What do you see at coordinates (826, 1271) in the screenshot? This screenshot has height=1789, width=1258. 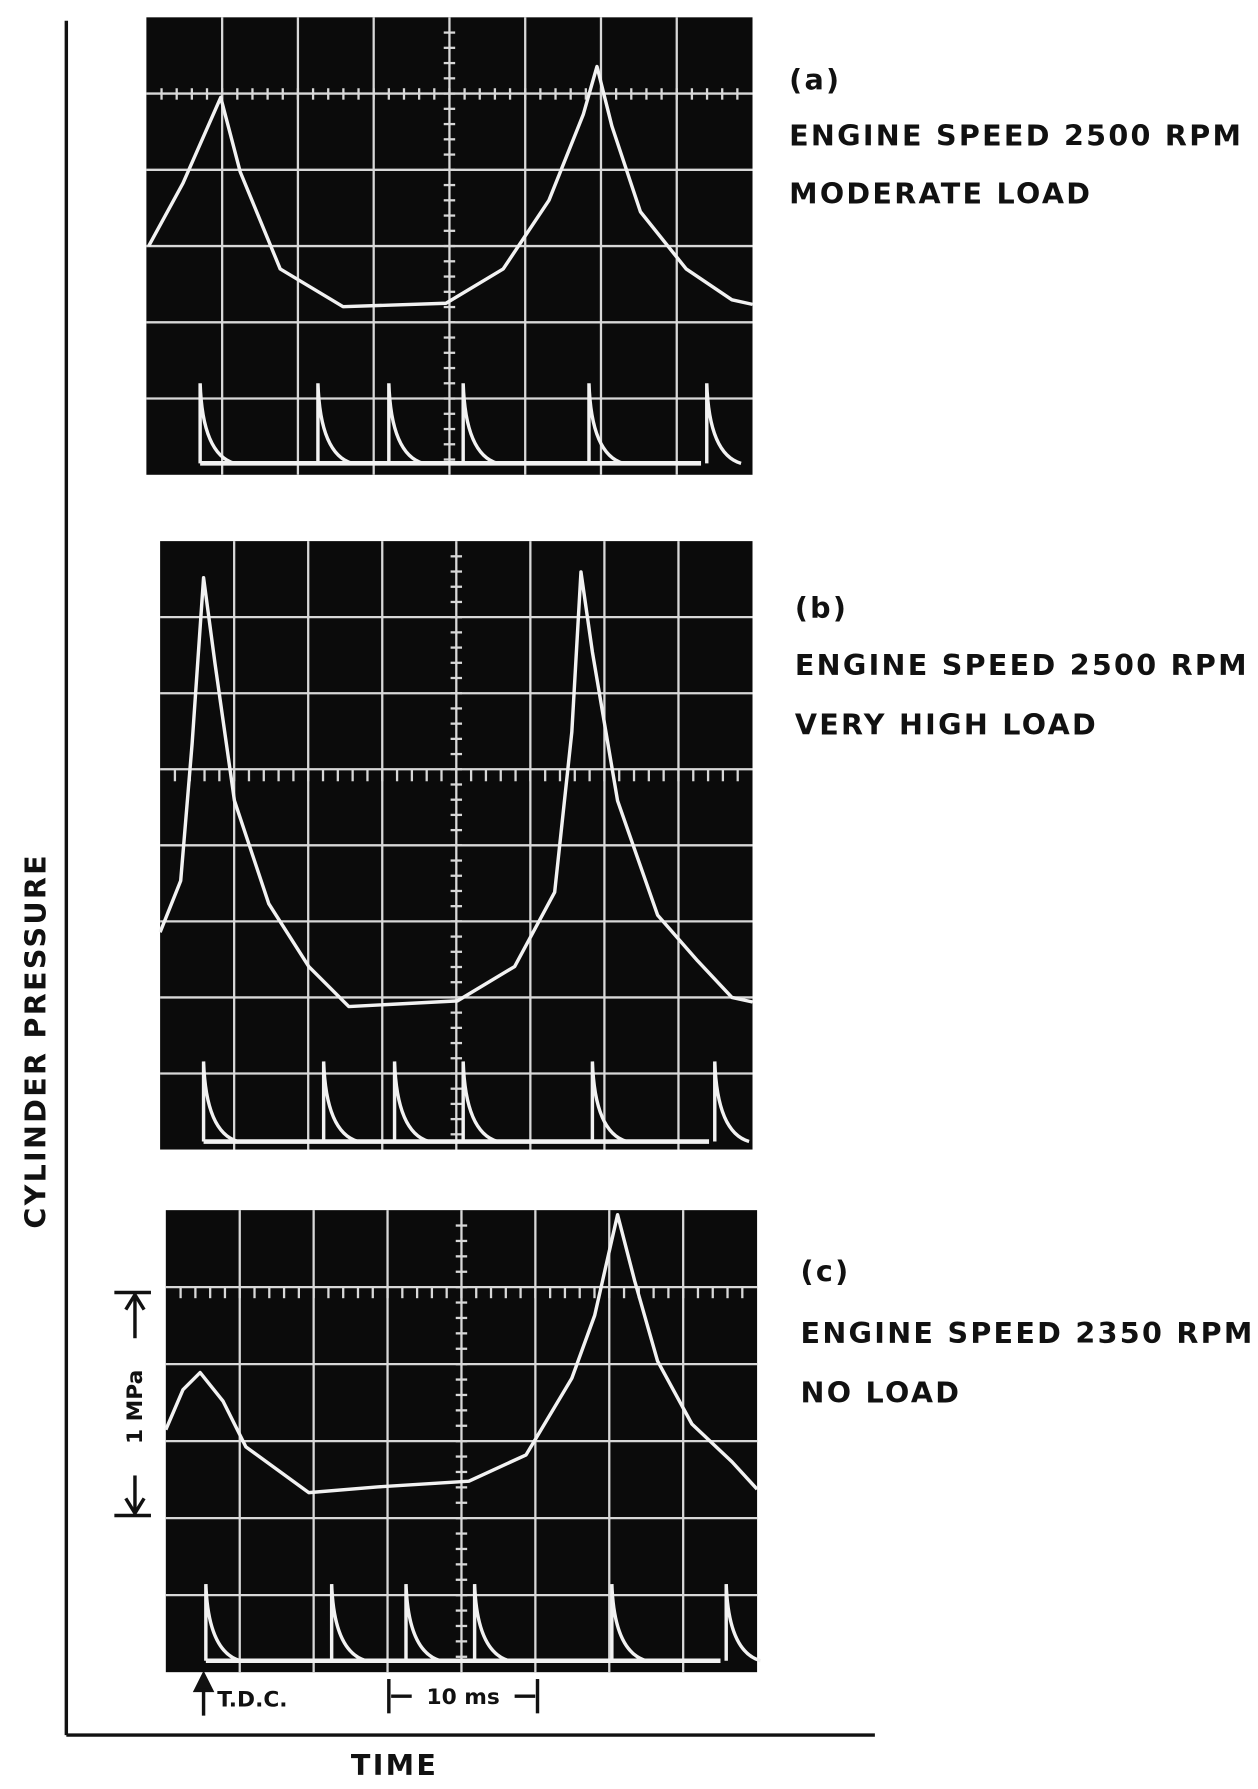 I see `panel-label: (c)` at bounding box center [826, 1271].